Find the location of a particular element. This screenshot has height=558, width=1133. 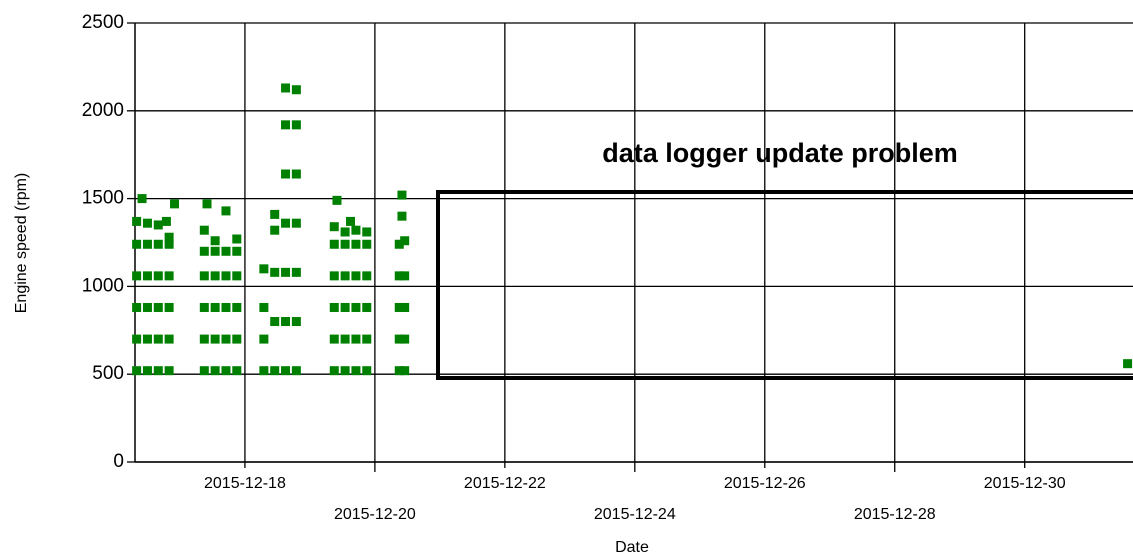

y-axis-label: Engine speed (rpm) is located at coordinates (21, 243).